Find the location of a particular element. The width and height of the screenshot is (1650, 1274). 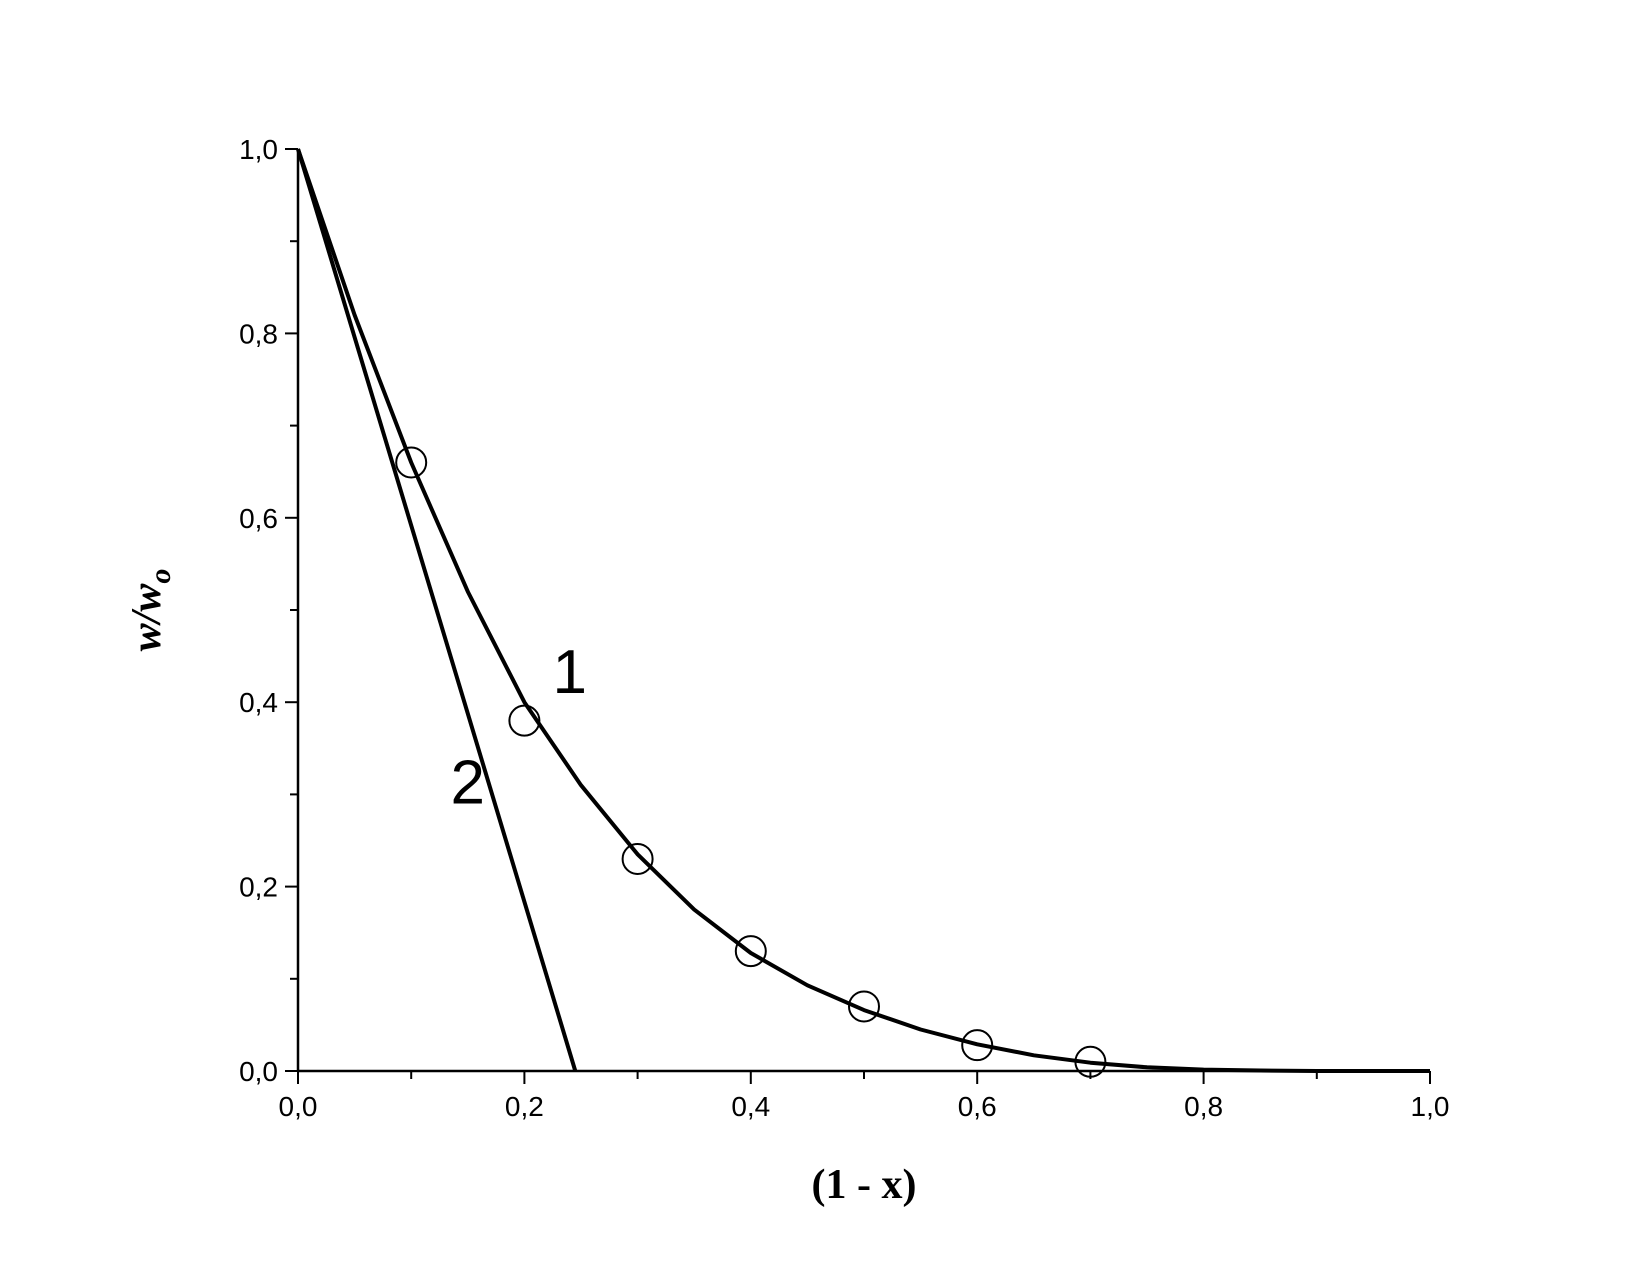

x-tick-label: 1,0 is located at coordinates (1430, 1106).